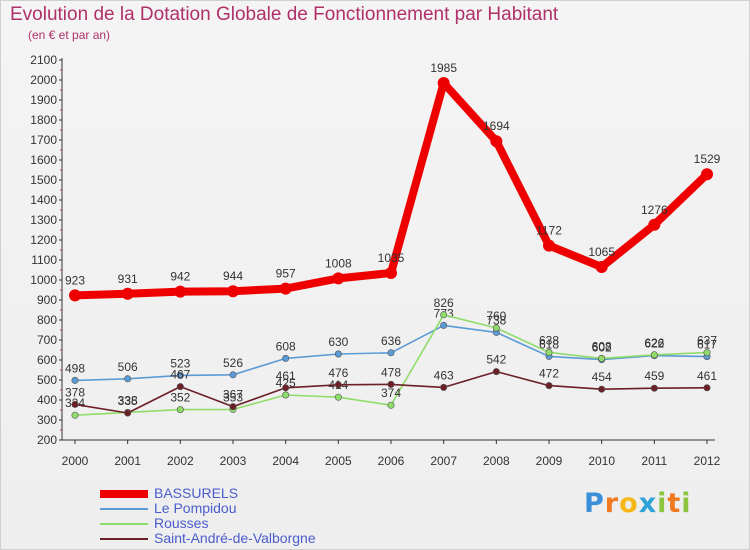 This screenshot has height=550, width=750. What do you see at coordinates (75, 280) in the screenshot?
I see `data-label: 923` at bounding box center [75, 280].